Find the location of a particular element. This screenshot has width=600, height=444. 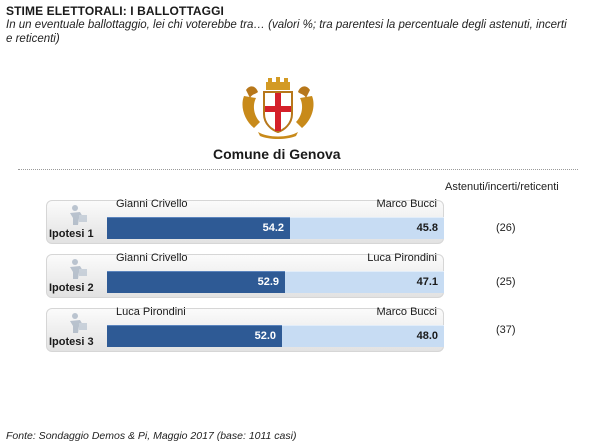

undecided-value: (26) is located at coordinates (506, 228).